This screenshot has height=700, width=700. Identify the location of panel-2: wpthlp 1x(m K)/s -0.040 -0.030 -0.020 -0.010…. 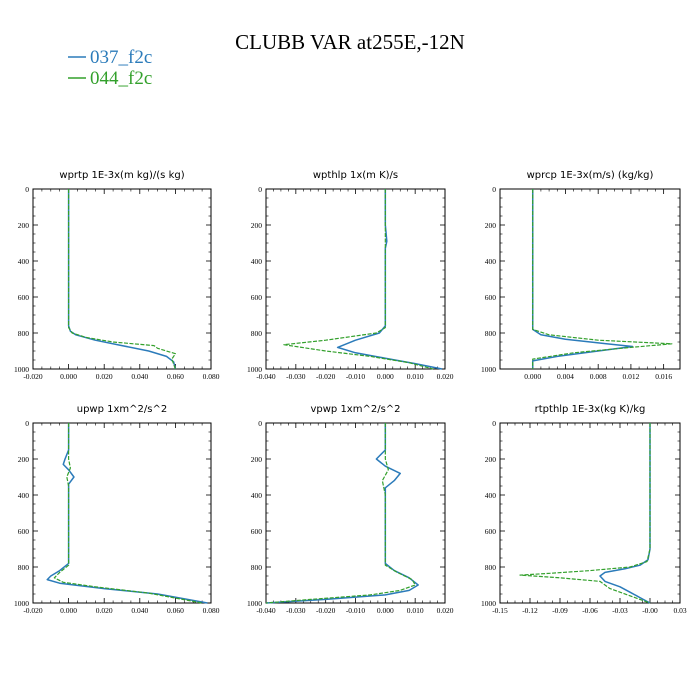
(350, 275).